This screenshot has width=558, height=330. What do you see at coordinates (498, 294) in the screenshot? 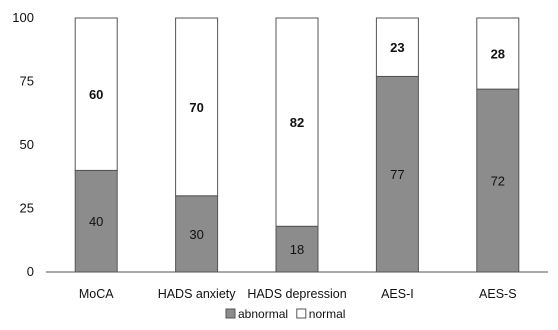
I see `x-tick-label: AES-S` at bounding box center [498, 294].